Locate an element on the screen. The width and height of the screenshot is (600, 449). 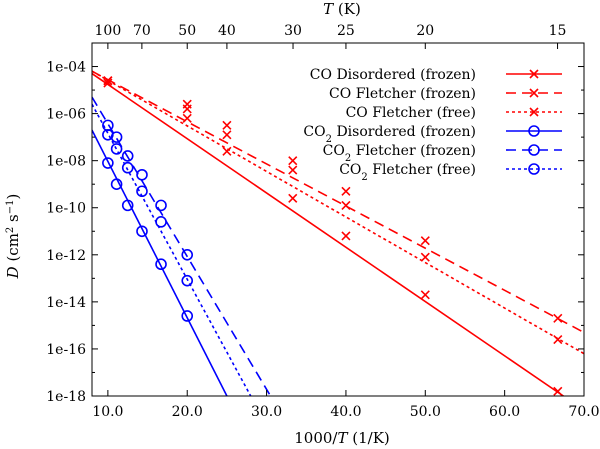
legend-item: CO2 Fletcher (frozen) is located at coordinates (442, 153).